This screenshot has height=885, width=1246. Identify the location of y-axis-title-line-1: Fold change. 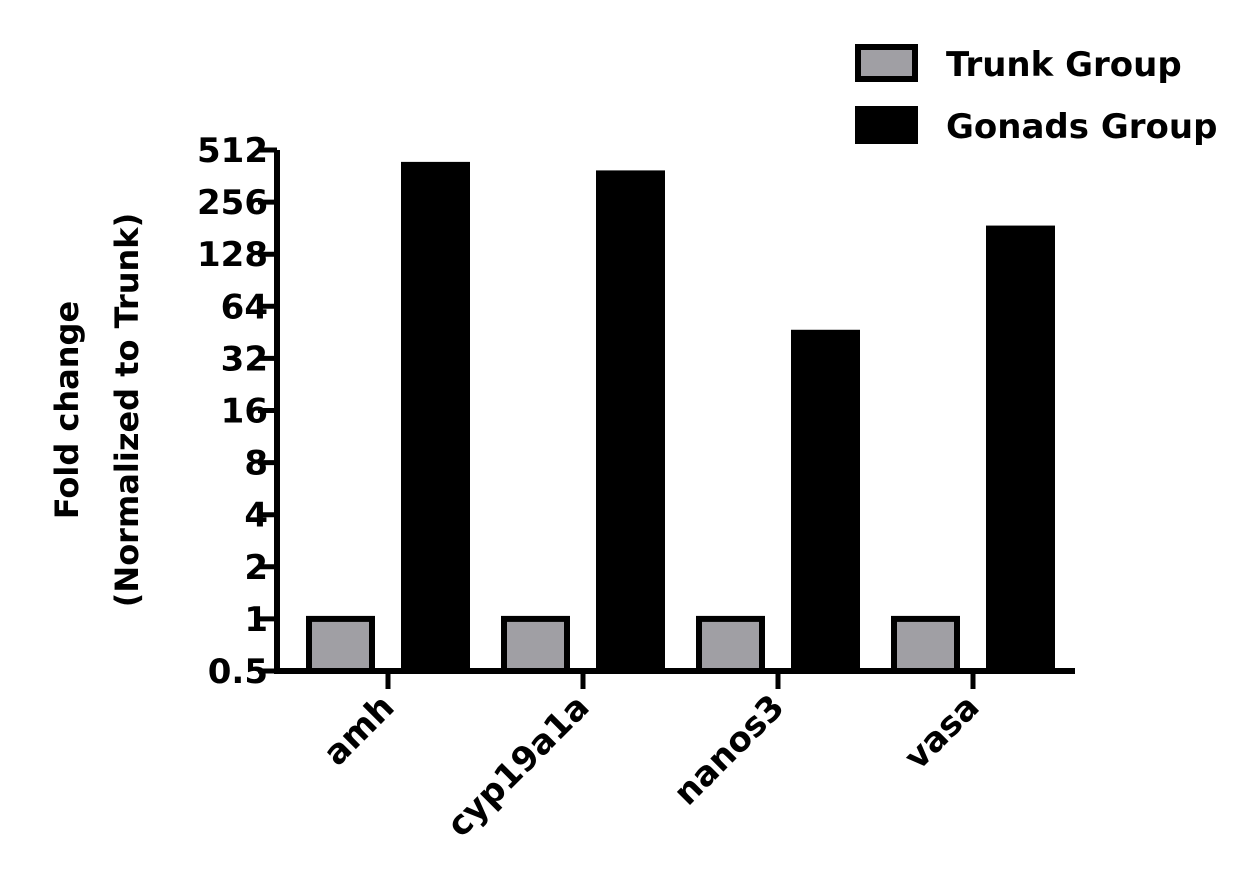
(67, 410).